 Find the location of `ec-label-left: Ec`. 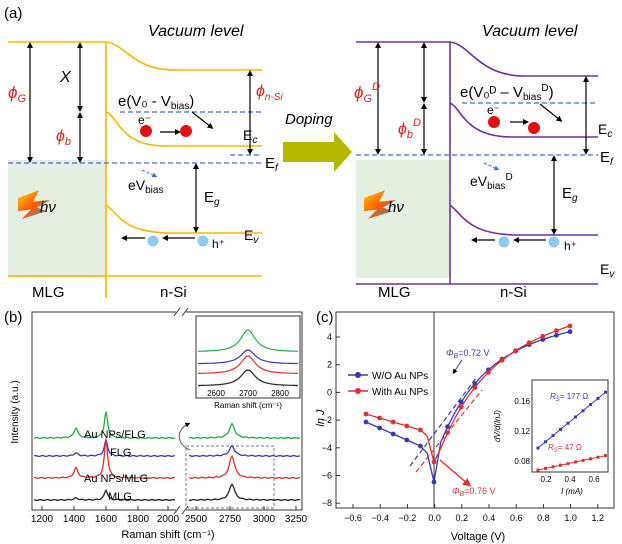

ec-label-left: Ec is located at coordinates (250, 136).